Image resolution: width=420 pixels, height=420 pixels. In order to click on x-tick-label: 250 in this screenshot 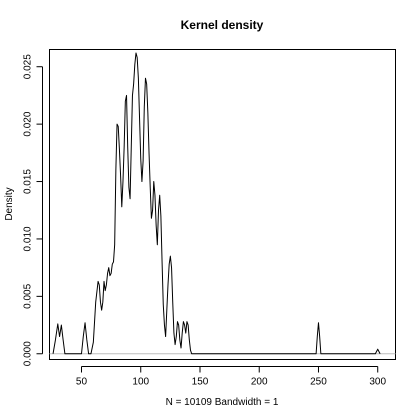, I will do `click(318, 382)`.